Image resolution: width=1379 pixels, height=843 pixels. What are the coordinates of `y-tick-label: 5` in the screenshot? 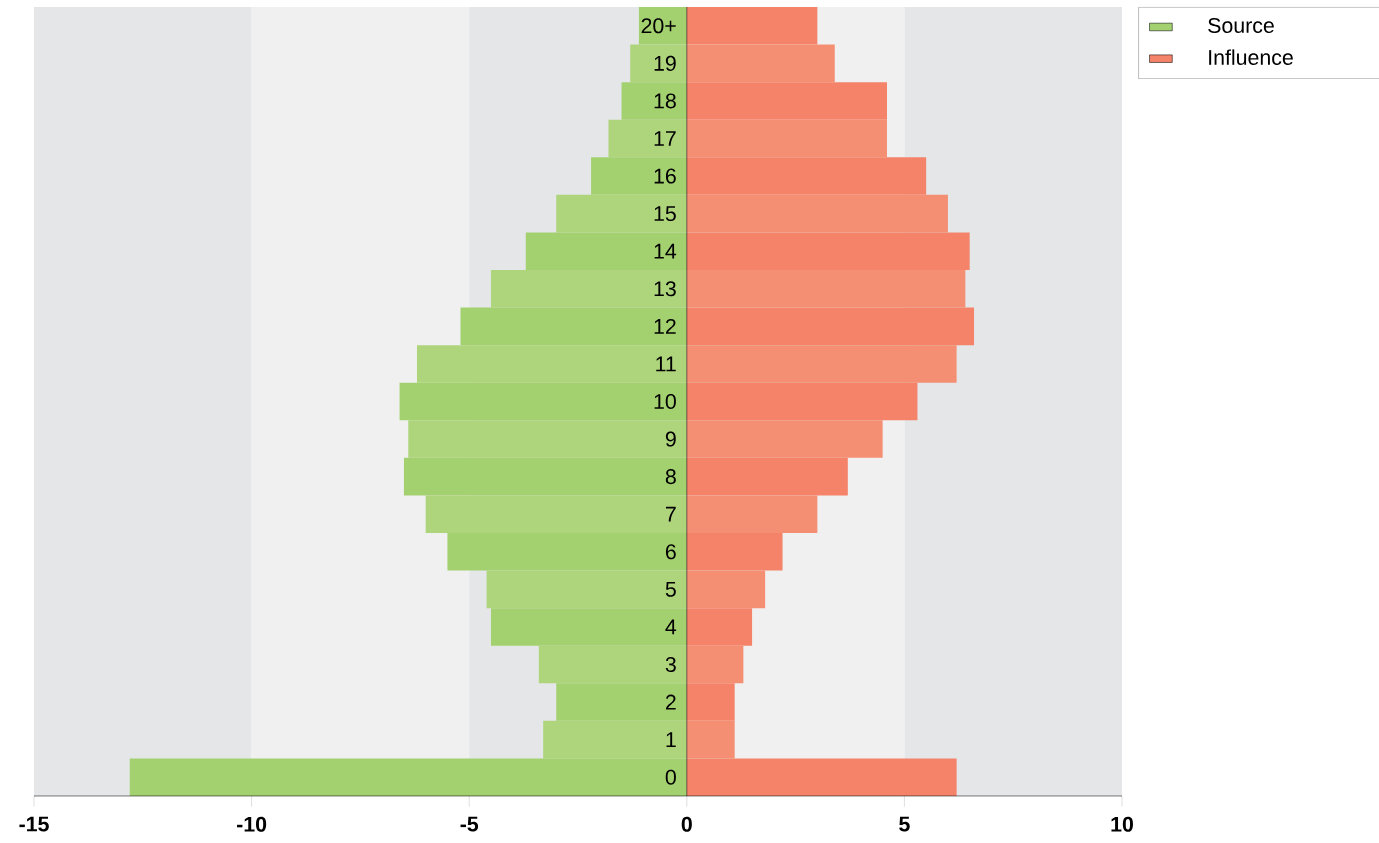 It's located at (670, 589).